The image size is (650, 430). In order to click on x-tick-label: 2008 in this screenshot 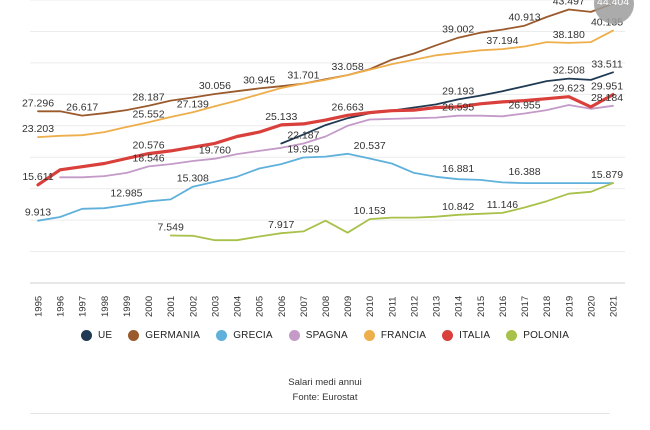, I will do `click(326, 306)`.